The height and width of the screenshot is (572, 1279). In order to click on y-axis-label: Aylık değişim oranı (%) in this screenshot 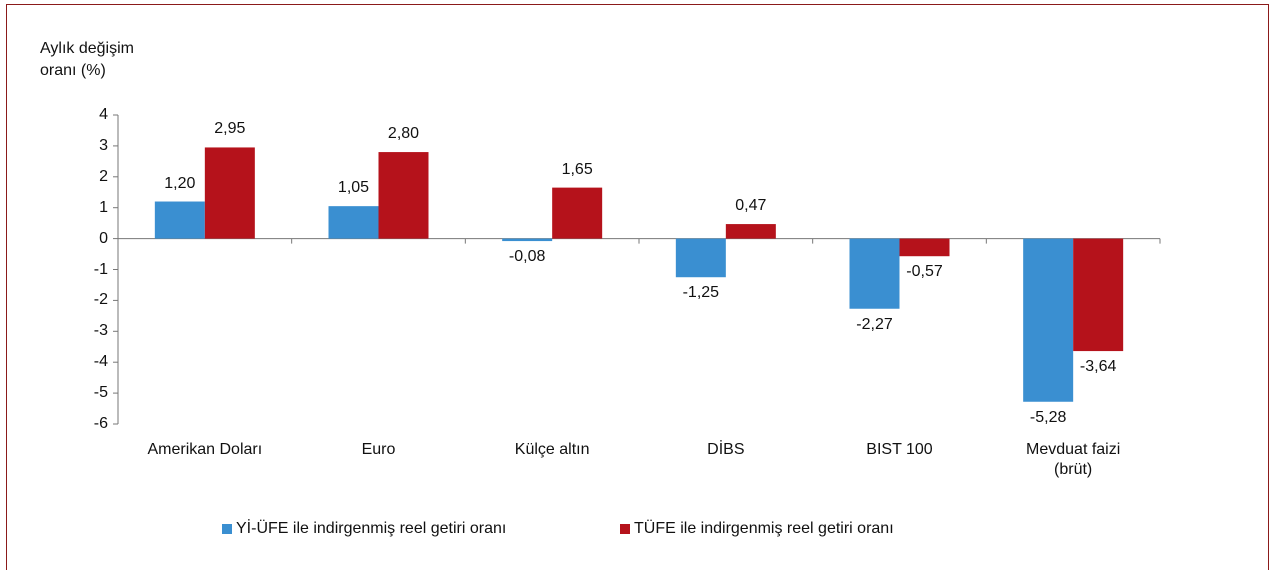, I will do `click(87, 59)`.